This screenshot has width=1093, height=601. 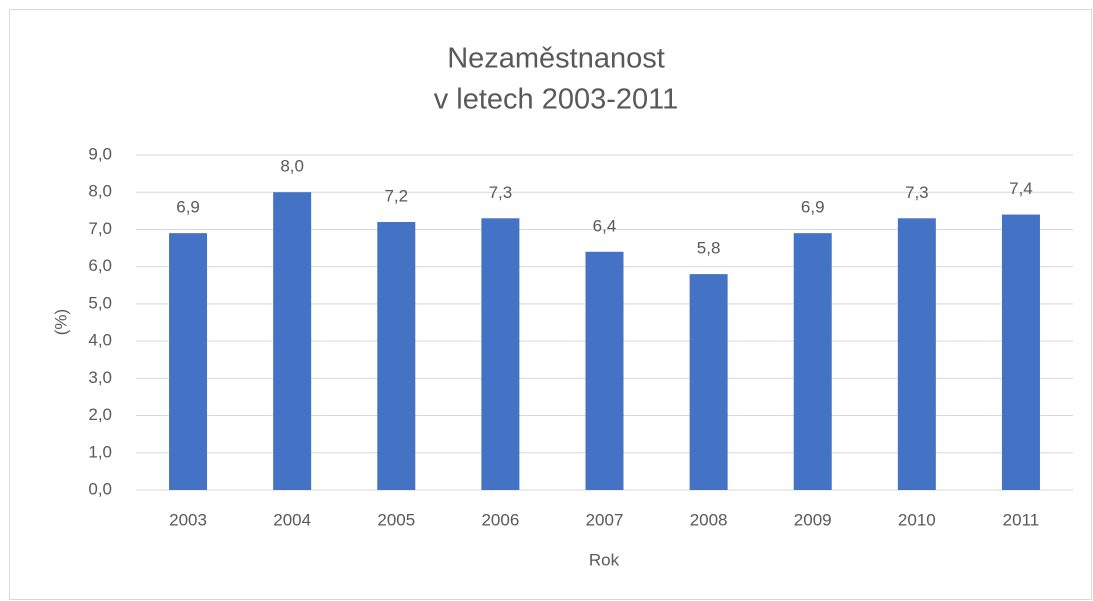 I want to click on x-tick-label: 2009, so click(x=813, y=519).